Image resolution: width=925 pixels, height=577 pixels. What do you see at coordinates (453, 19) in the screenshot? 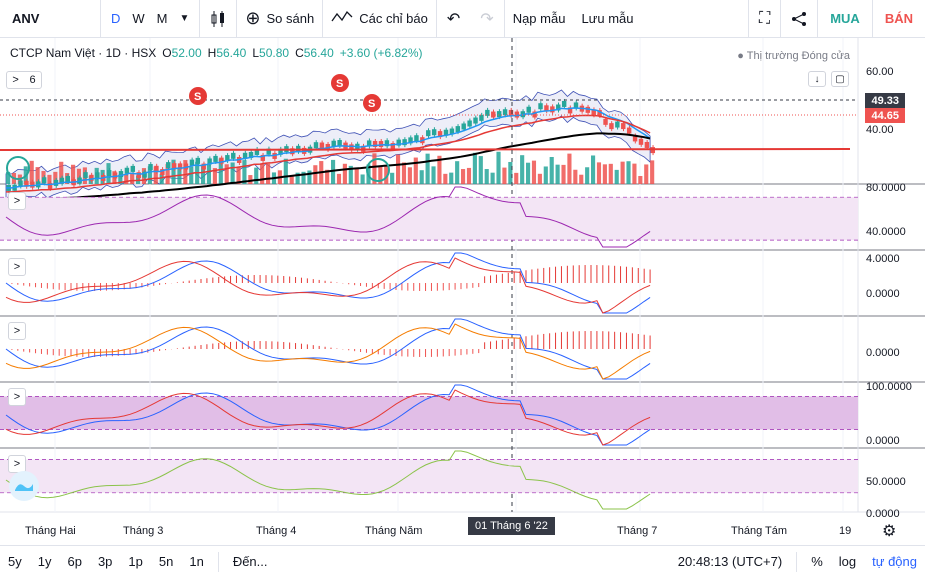
I see `undo-icon: ↶` at bounding box center [453, 19].